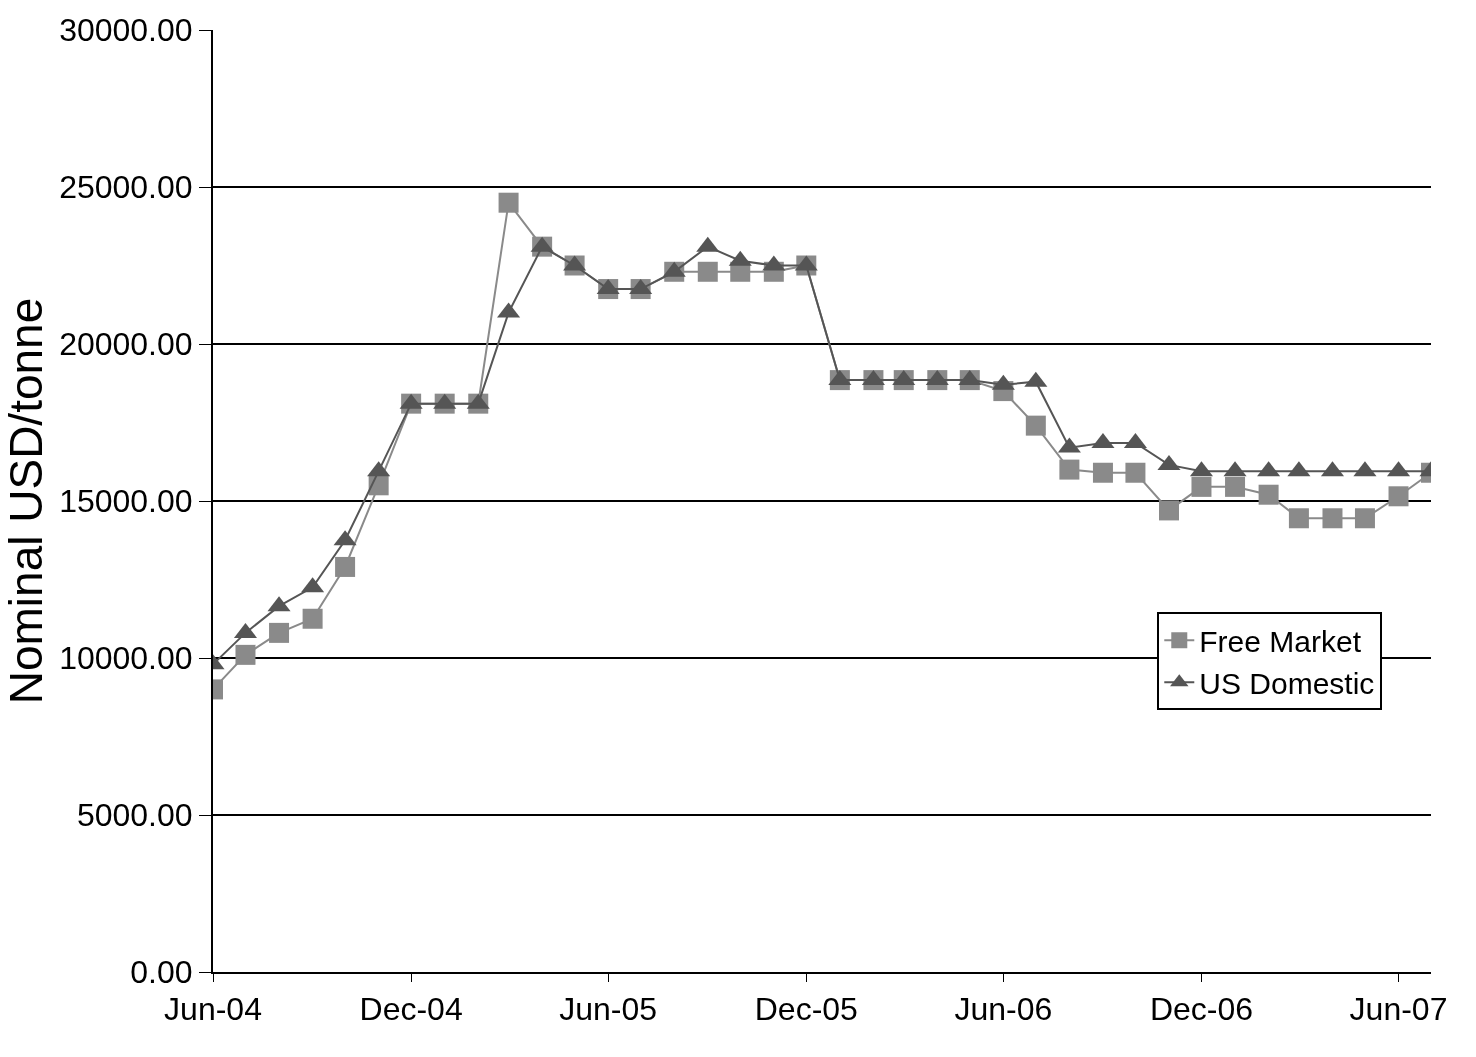 This screenshot has width=1476, height=1057. Describe the element at coordinates (1201, 1009) in the screenshot. I see `x-tick-label: Dec-06` at that location.